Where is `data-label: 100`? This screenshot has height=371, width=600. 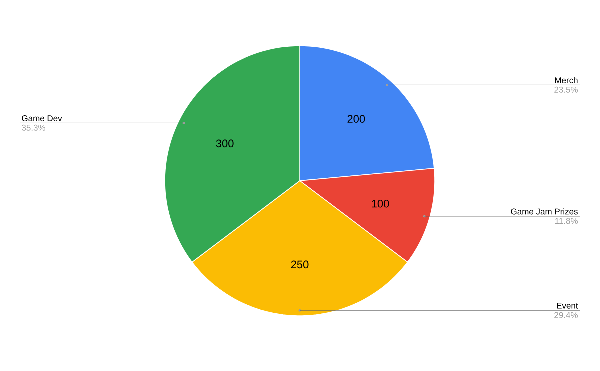 data-label: 100 is located at coordinates (381, 204).